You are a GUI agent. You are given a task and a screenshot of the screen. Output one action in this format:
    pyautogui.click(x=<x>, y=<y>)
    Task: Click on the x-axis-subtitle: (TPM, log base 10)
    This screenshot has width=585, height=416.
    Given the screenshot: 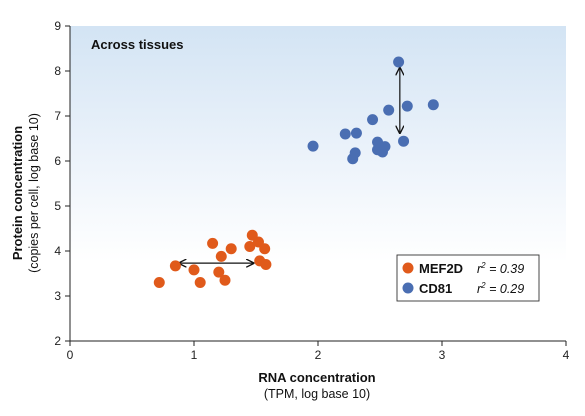 What is the action you would take?
    pyautogui.click(x=317, y=394)
    